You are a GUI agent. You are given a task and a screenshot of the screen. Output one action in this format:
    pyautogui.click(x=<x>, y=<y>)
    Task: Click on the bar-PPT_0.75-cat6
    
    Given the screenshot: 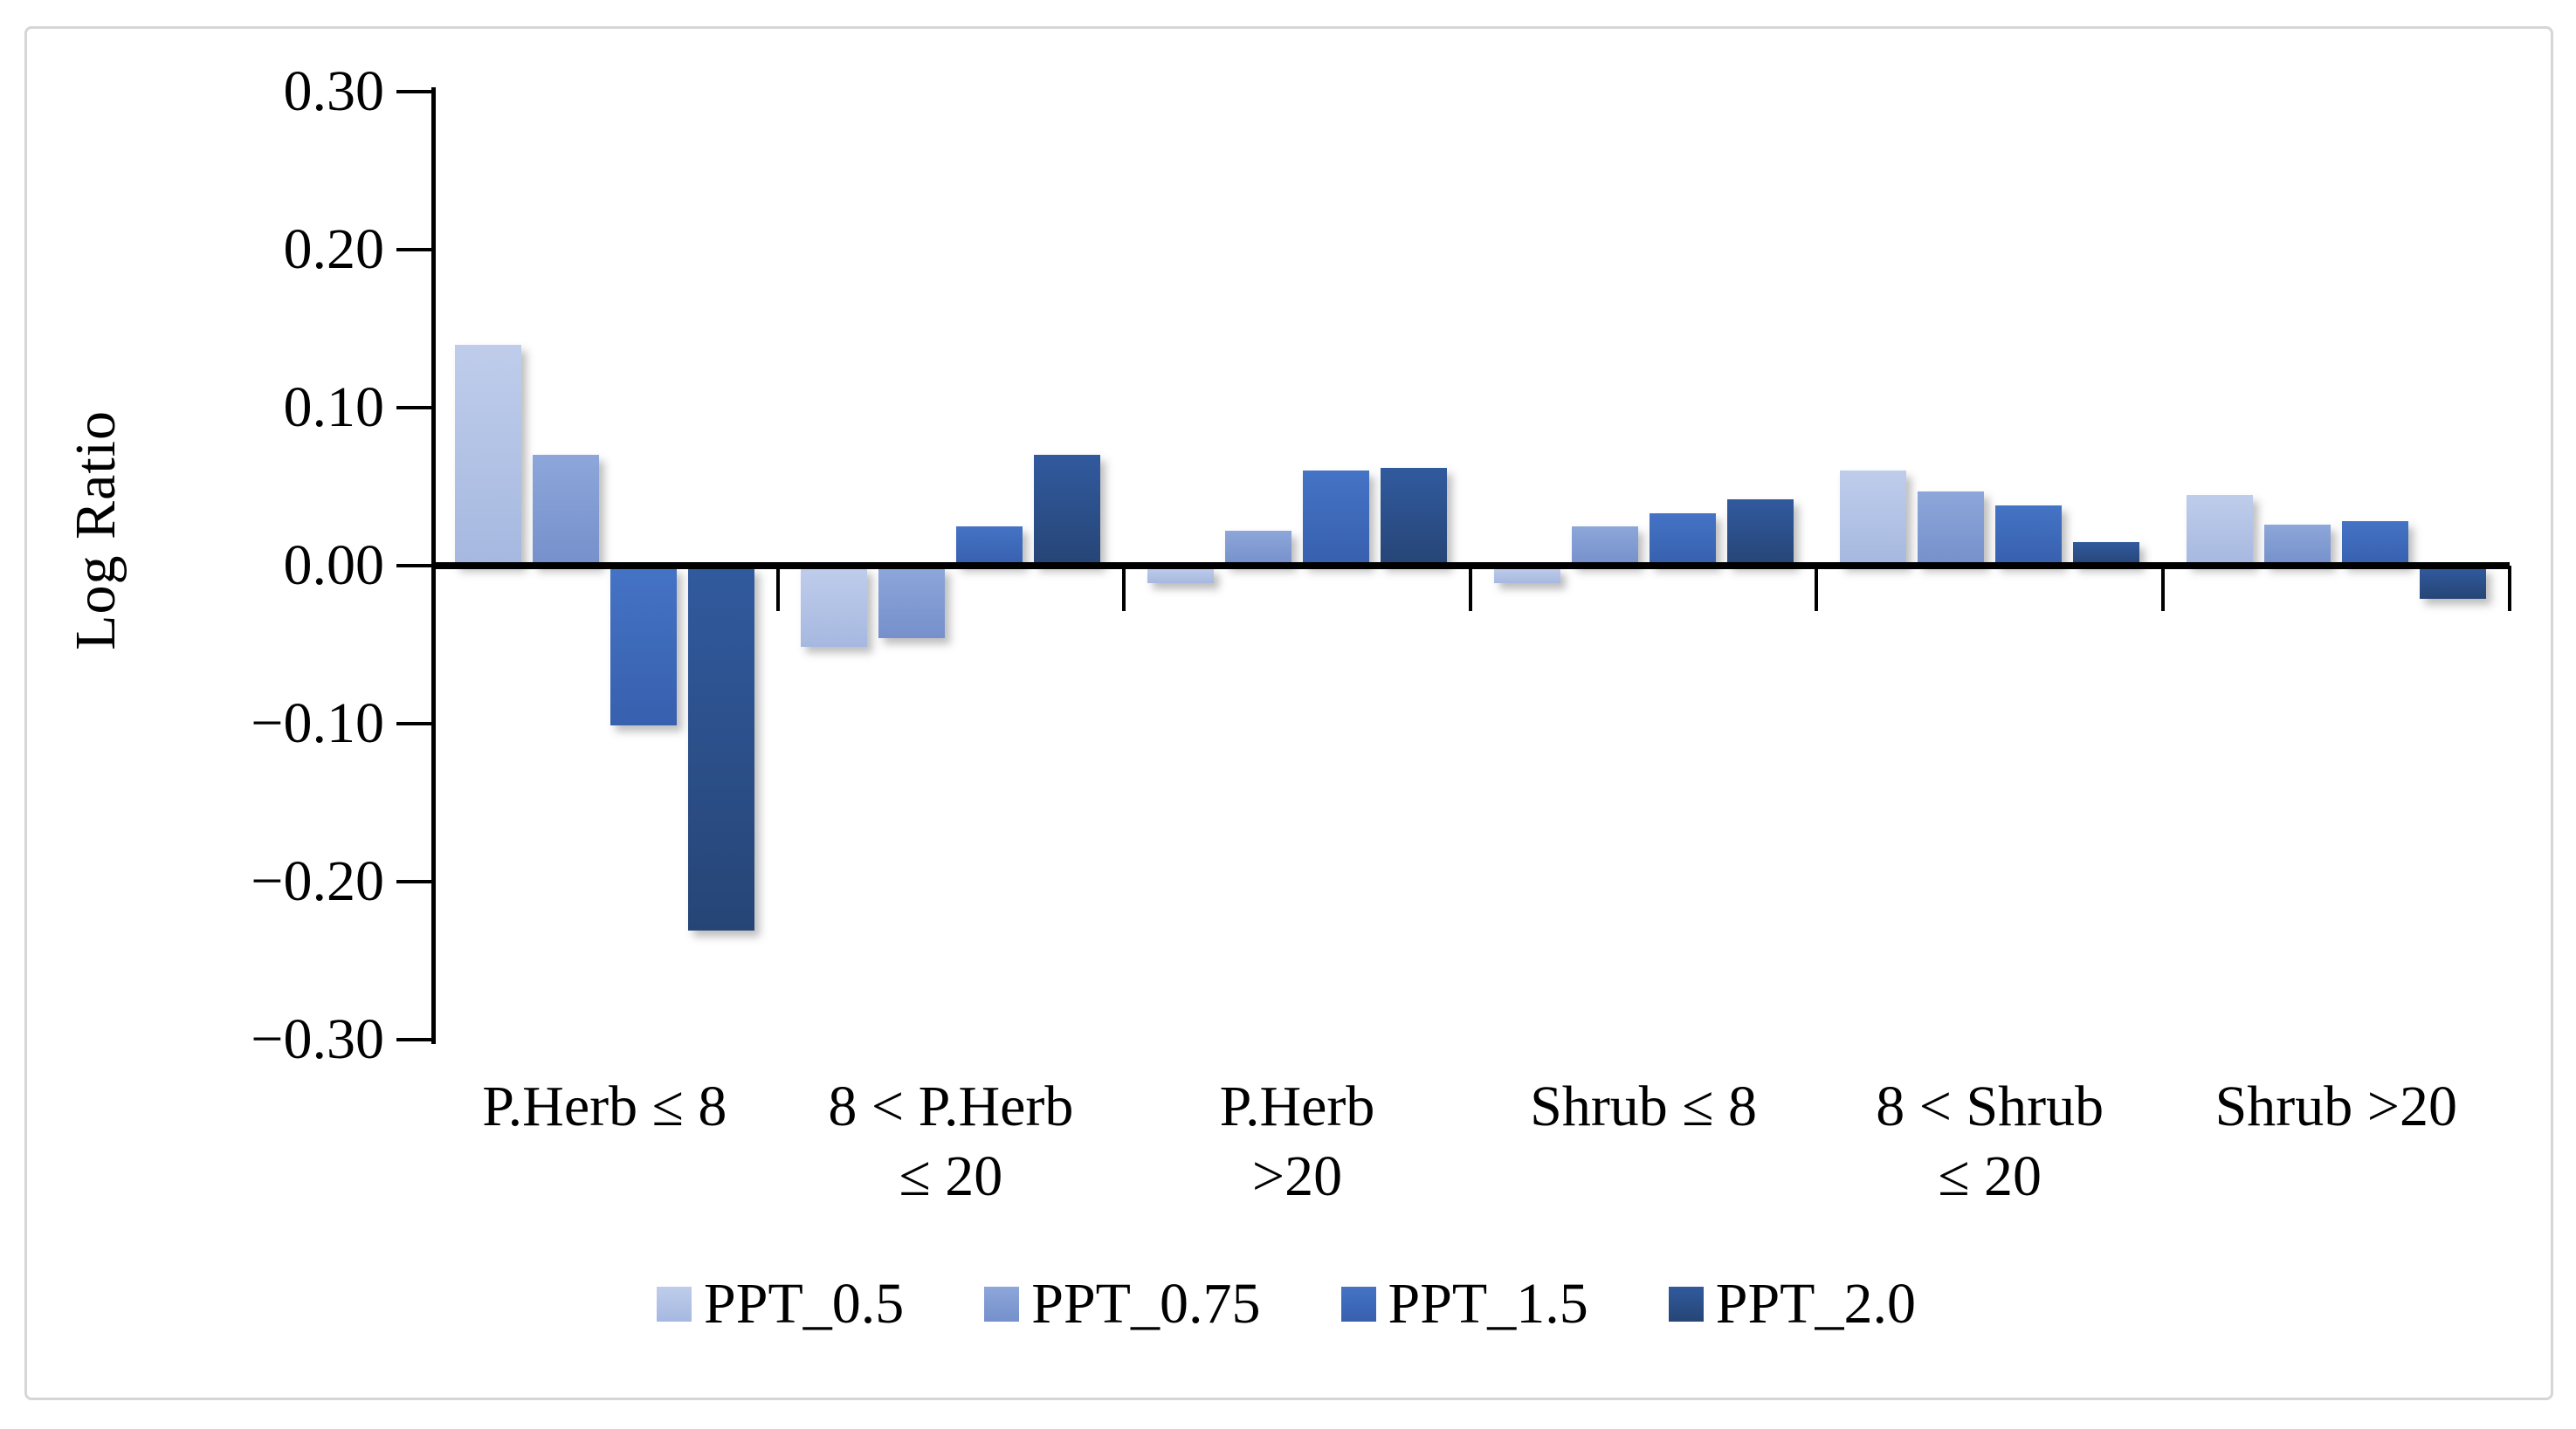 What is the action you would take?
    pyautogui.click(x=2297, y=545)
    